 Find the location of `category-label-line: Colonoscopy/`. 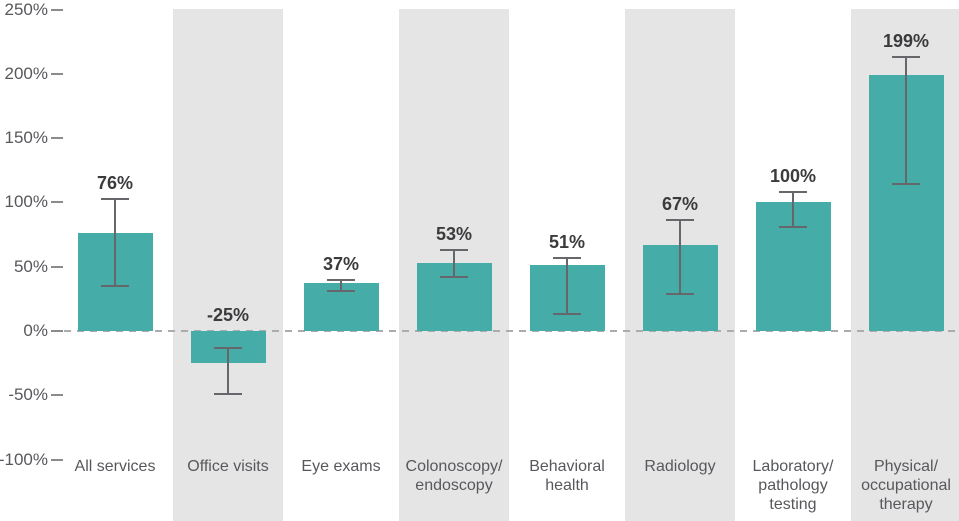

category-label-line: Colonoscopy/ is located at coordinates (454, 466).